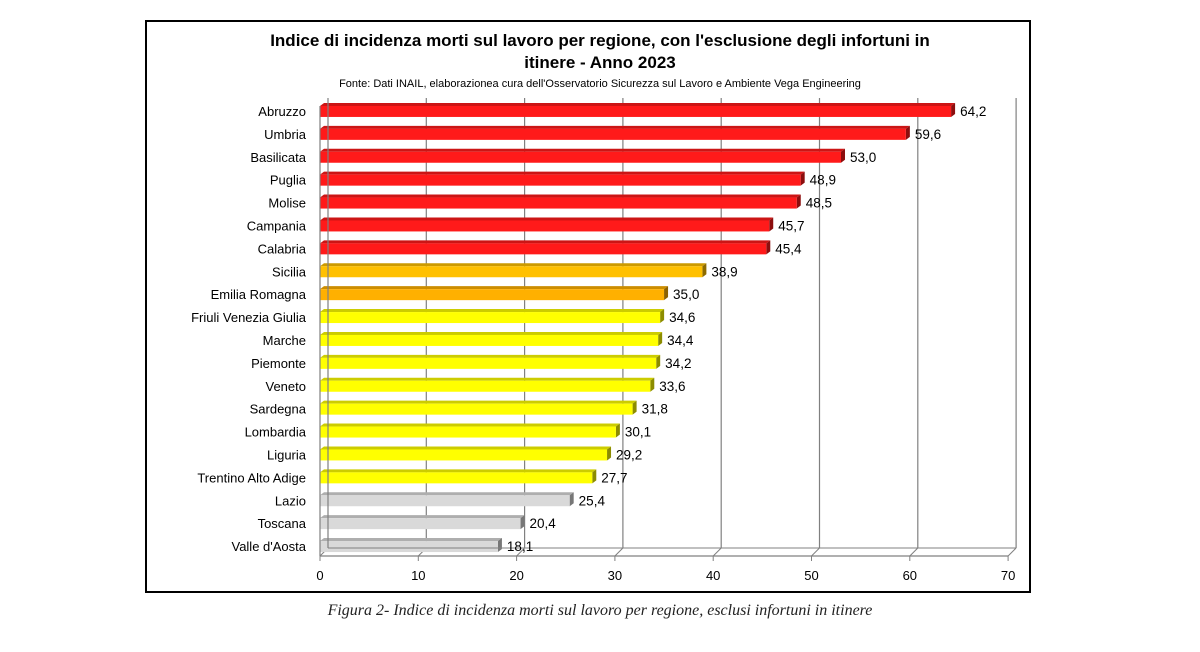  Describe the element at coordinates (282, 111) in the screenshot. I see `category-label: Abruzzo` at that location.